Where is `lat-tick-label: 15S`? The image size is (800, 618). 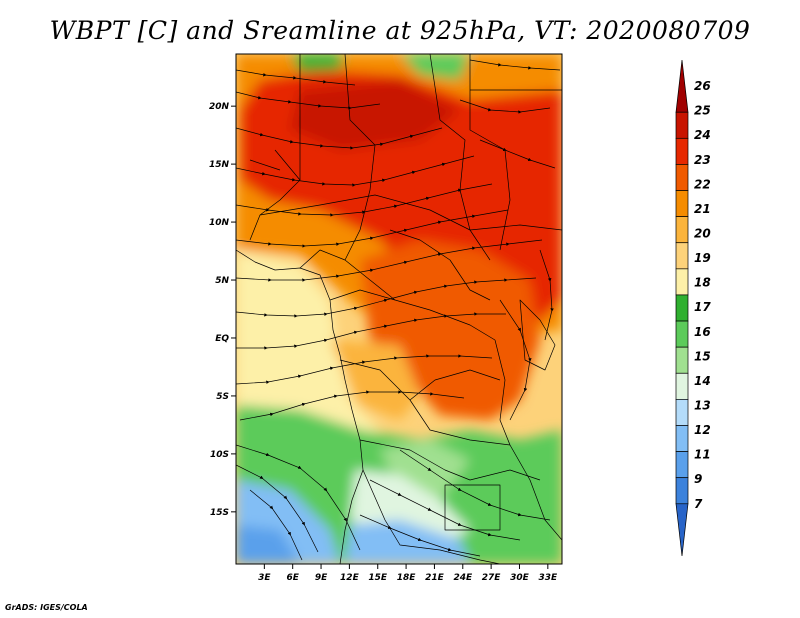
lat-tick-label: 15S is located at coordinates (219, 513).